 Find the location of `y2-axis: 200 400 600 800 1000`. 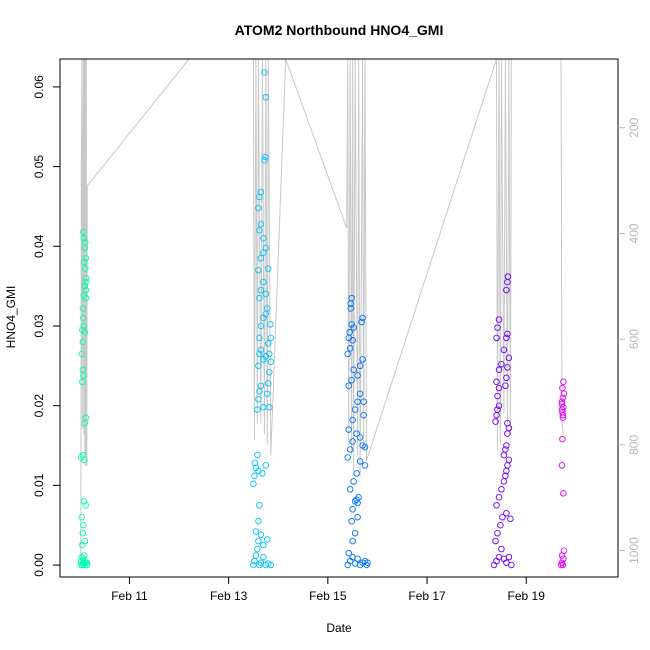

y2-axis: 200 400 600 800 1000 is located at coordinates (629, 340).